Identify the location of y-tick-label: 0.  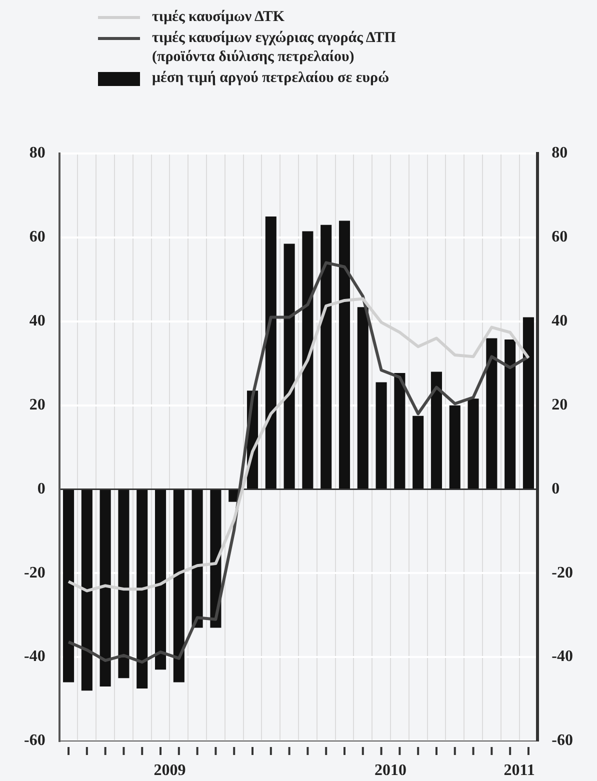
(41, 489).